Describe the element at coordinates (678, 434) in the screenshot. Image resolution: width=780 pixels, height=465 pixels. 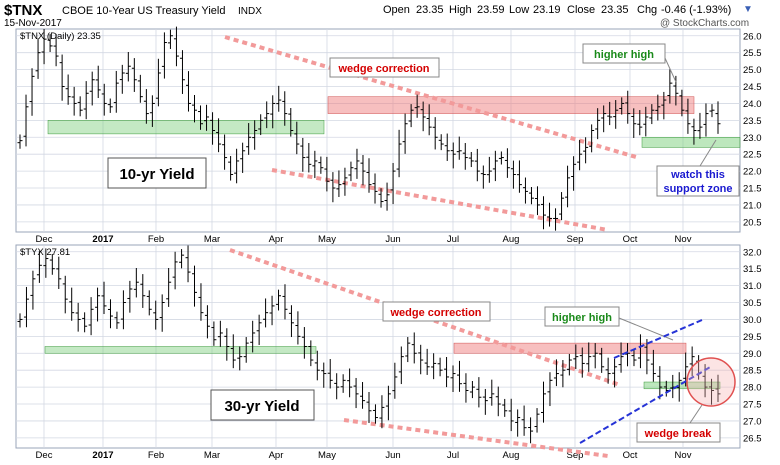
I see `wedge-break-label: wedge break` at that location.